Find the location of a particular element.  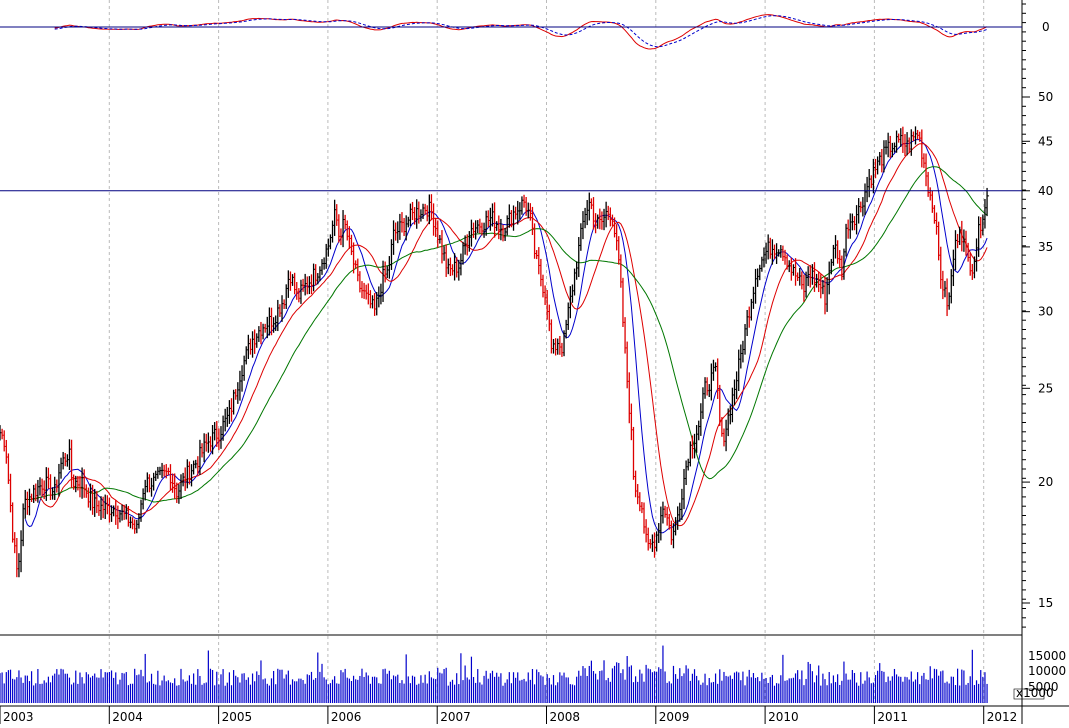

price-tick-label: 20 is located at coordinates (1045, 482).